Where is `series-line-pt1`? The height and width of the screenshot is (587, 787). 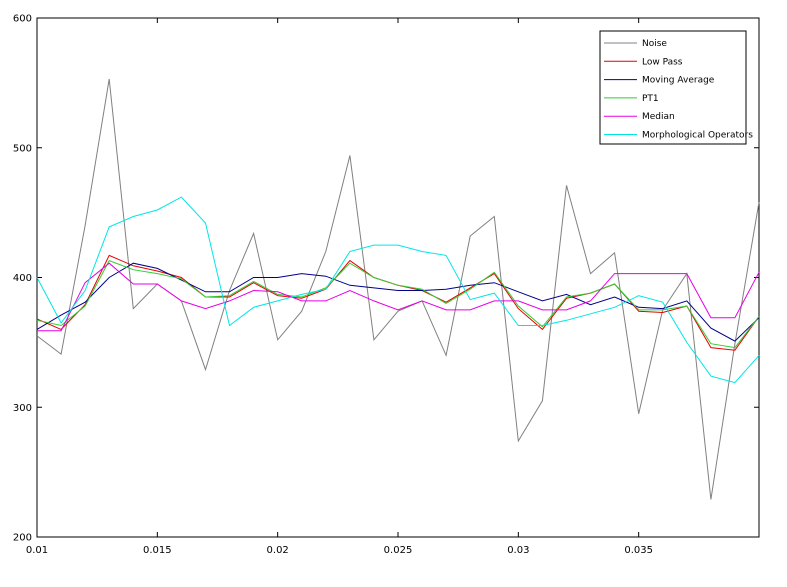
series-line-pt1 is located at coordinates (398, 304).